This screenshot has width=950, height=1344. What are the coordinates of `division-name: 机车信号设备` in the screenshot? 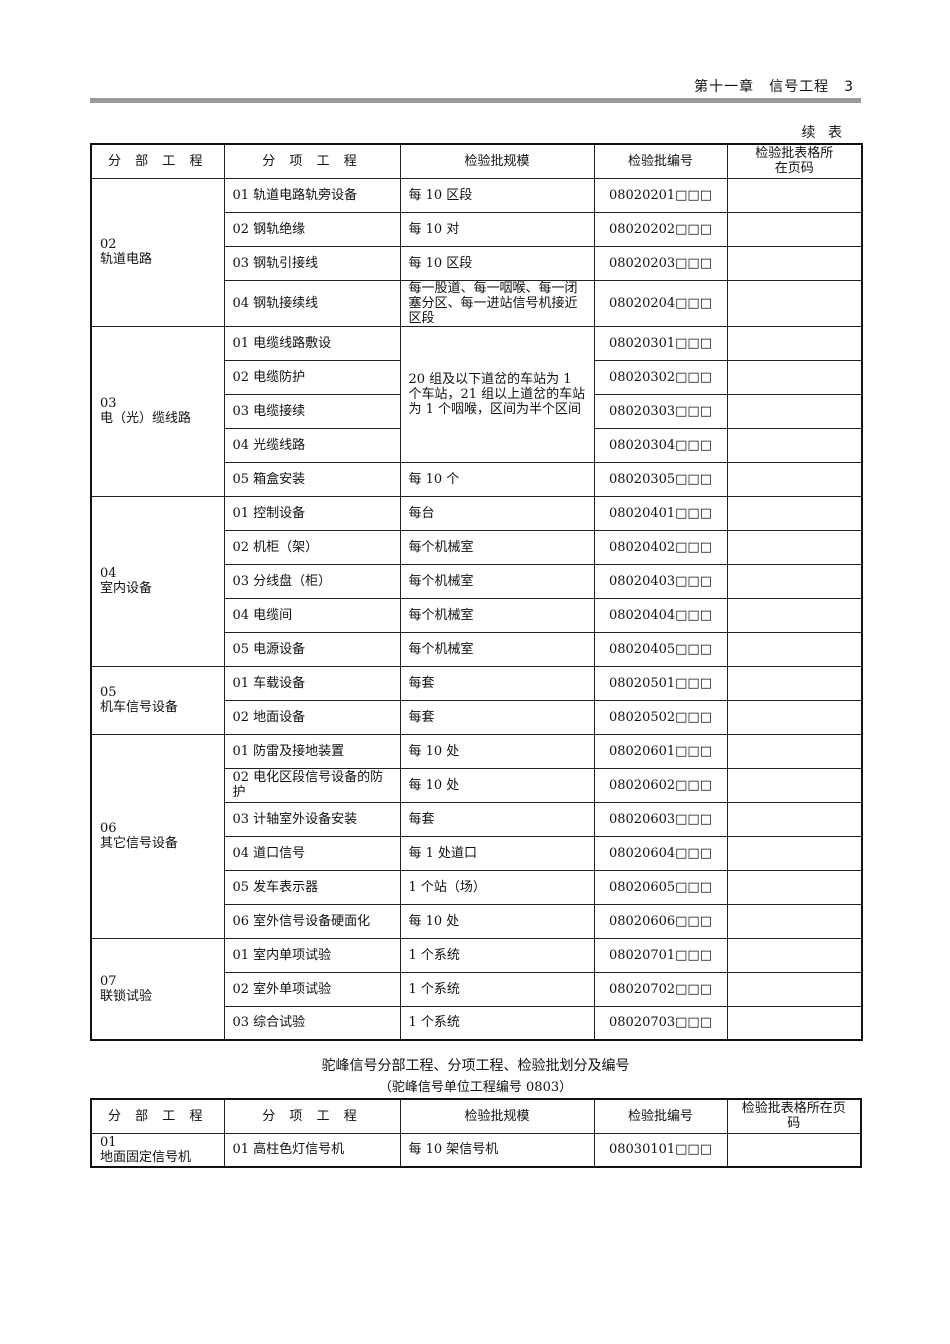 It's located at (139, 707).